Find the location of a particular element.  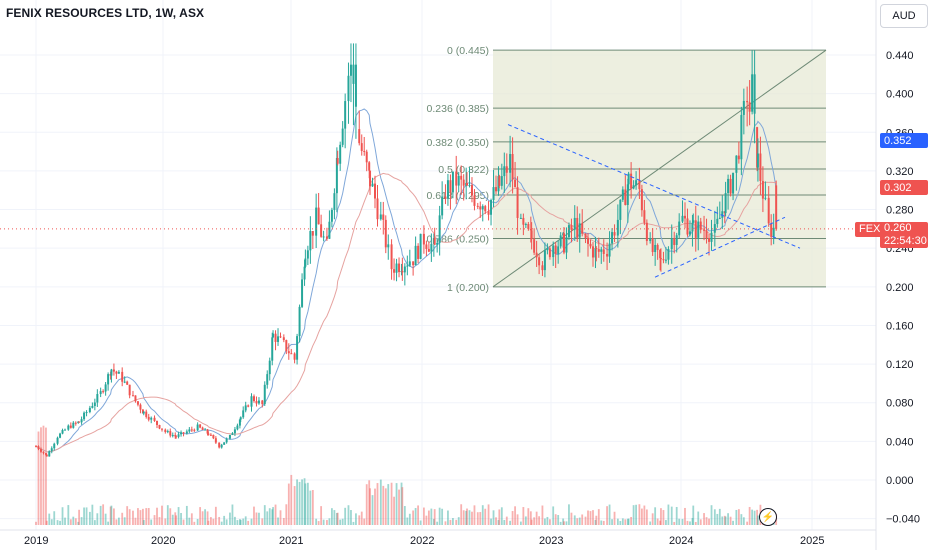

downtrend-dashed-line is located at coordinates (654, 186).